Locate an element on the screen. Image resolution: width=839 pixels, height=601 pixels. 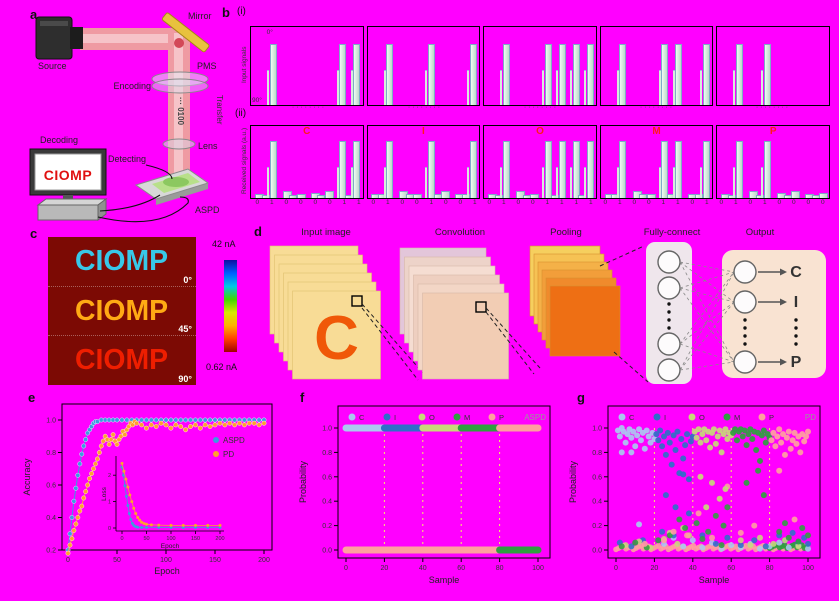
svg-text: 200 is located at coordinates (219, 539).